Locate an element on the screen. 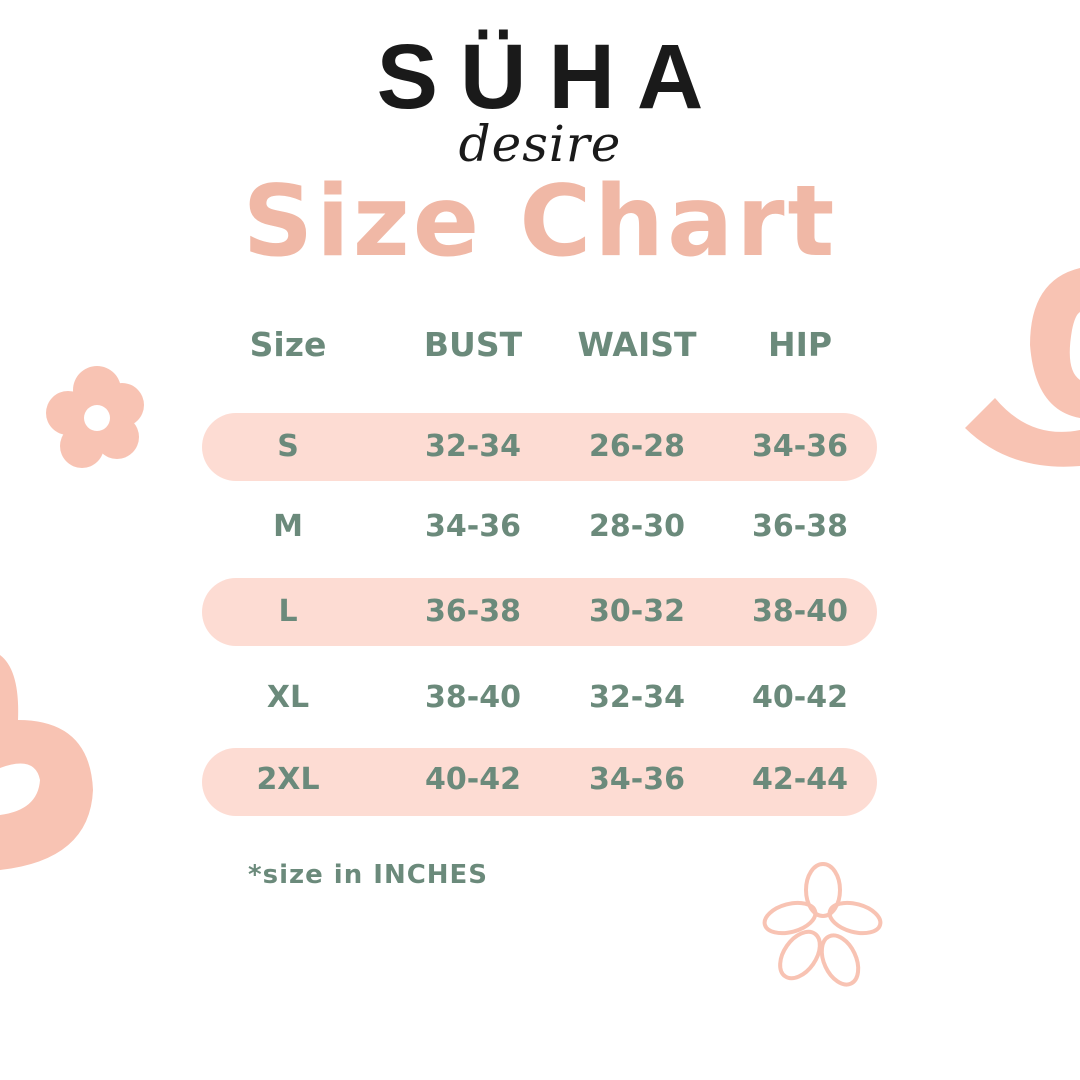 The width and height of the screenshot is (1080, 1080). column-header-bust: BUST is located at coordinates (473, 344).